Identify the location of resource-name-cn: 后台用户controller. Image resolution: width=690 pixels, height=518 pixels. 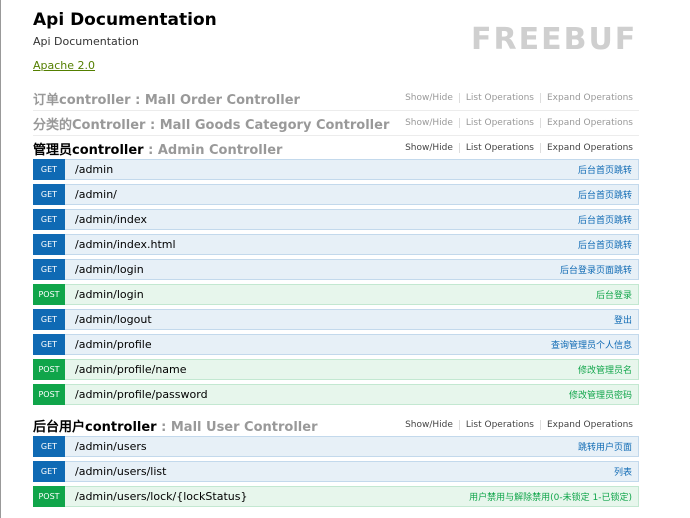
(95, 427).